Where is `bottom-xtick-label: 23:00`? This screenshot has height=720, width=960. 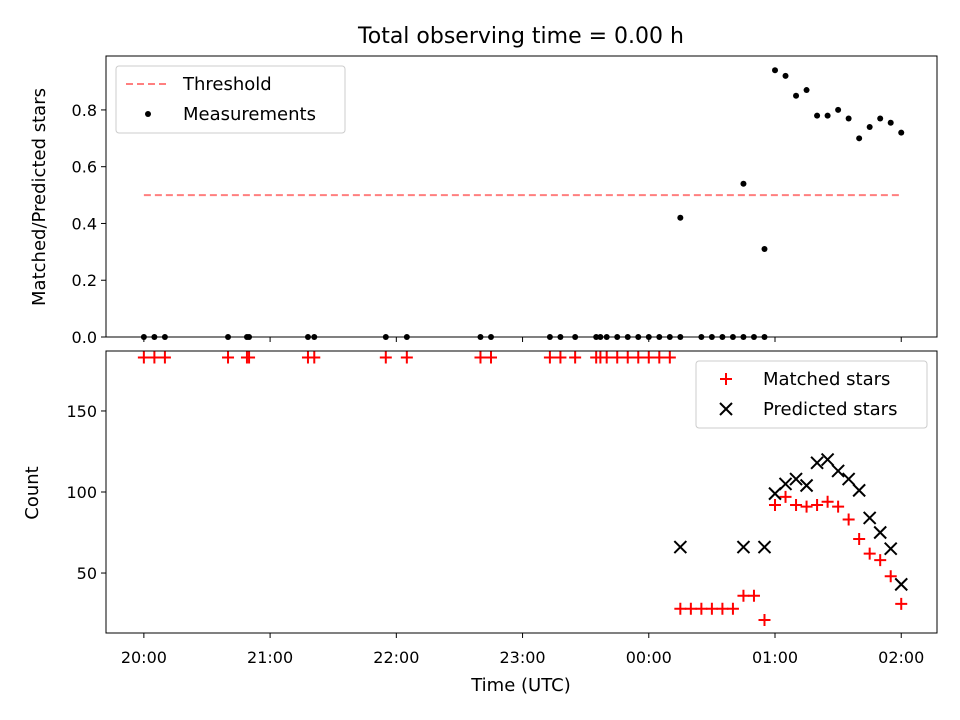 bottom-xtick-label: 23:00 is located at coordinates (522, 657).